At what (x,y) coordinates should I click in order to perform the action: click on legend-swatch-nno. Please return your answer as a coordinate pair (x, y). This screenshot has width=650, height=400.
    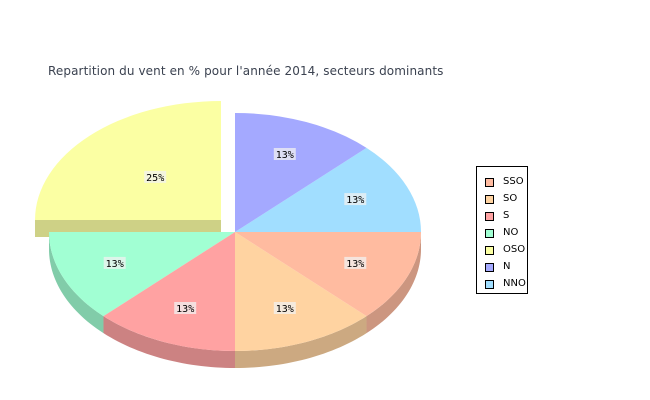
    Looking at the image, I should click on (489, 284).